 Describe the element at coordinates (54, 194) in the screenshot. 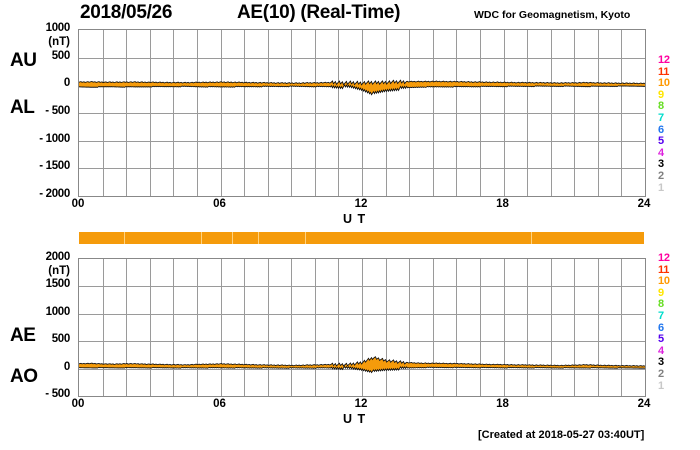

I see `y-tick-label: - 2000` at that location.